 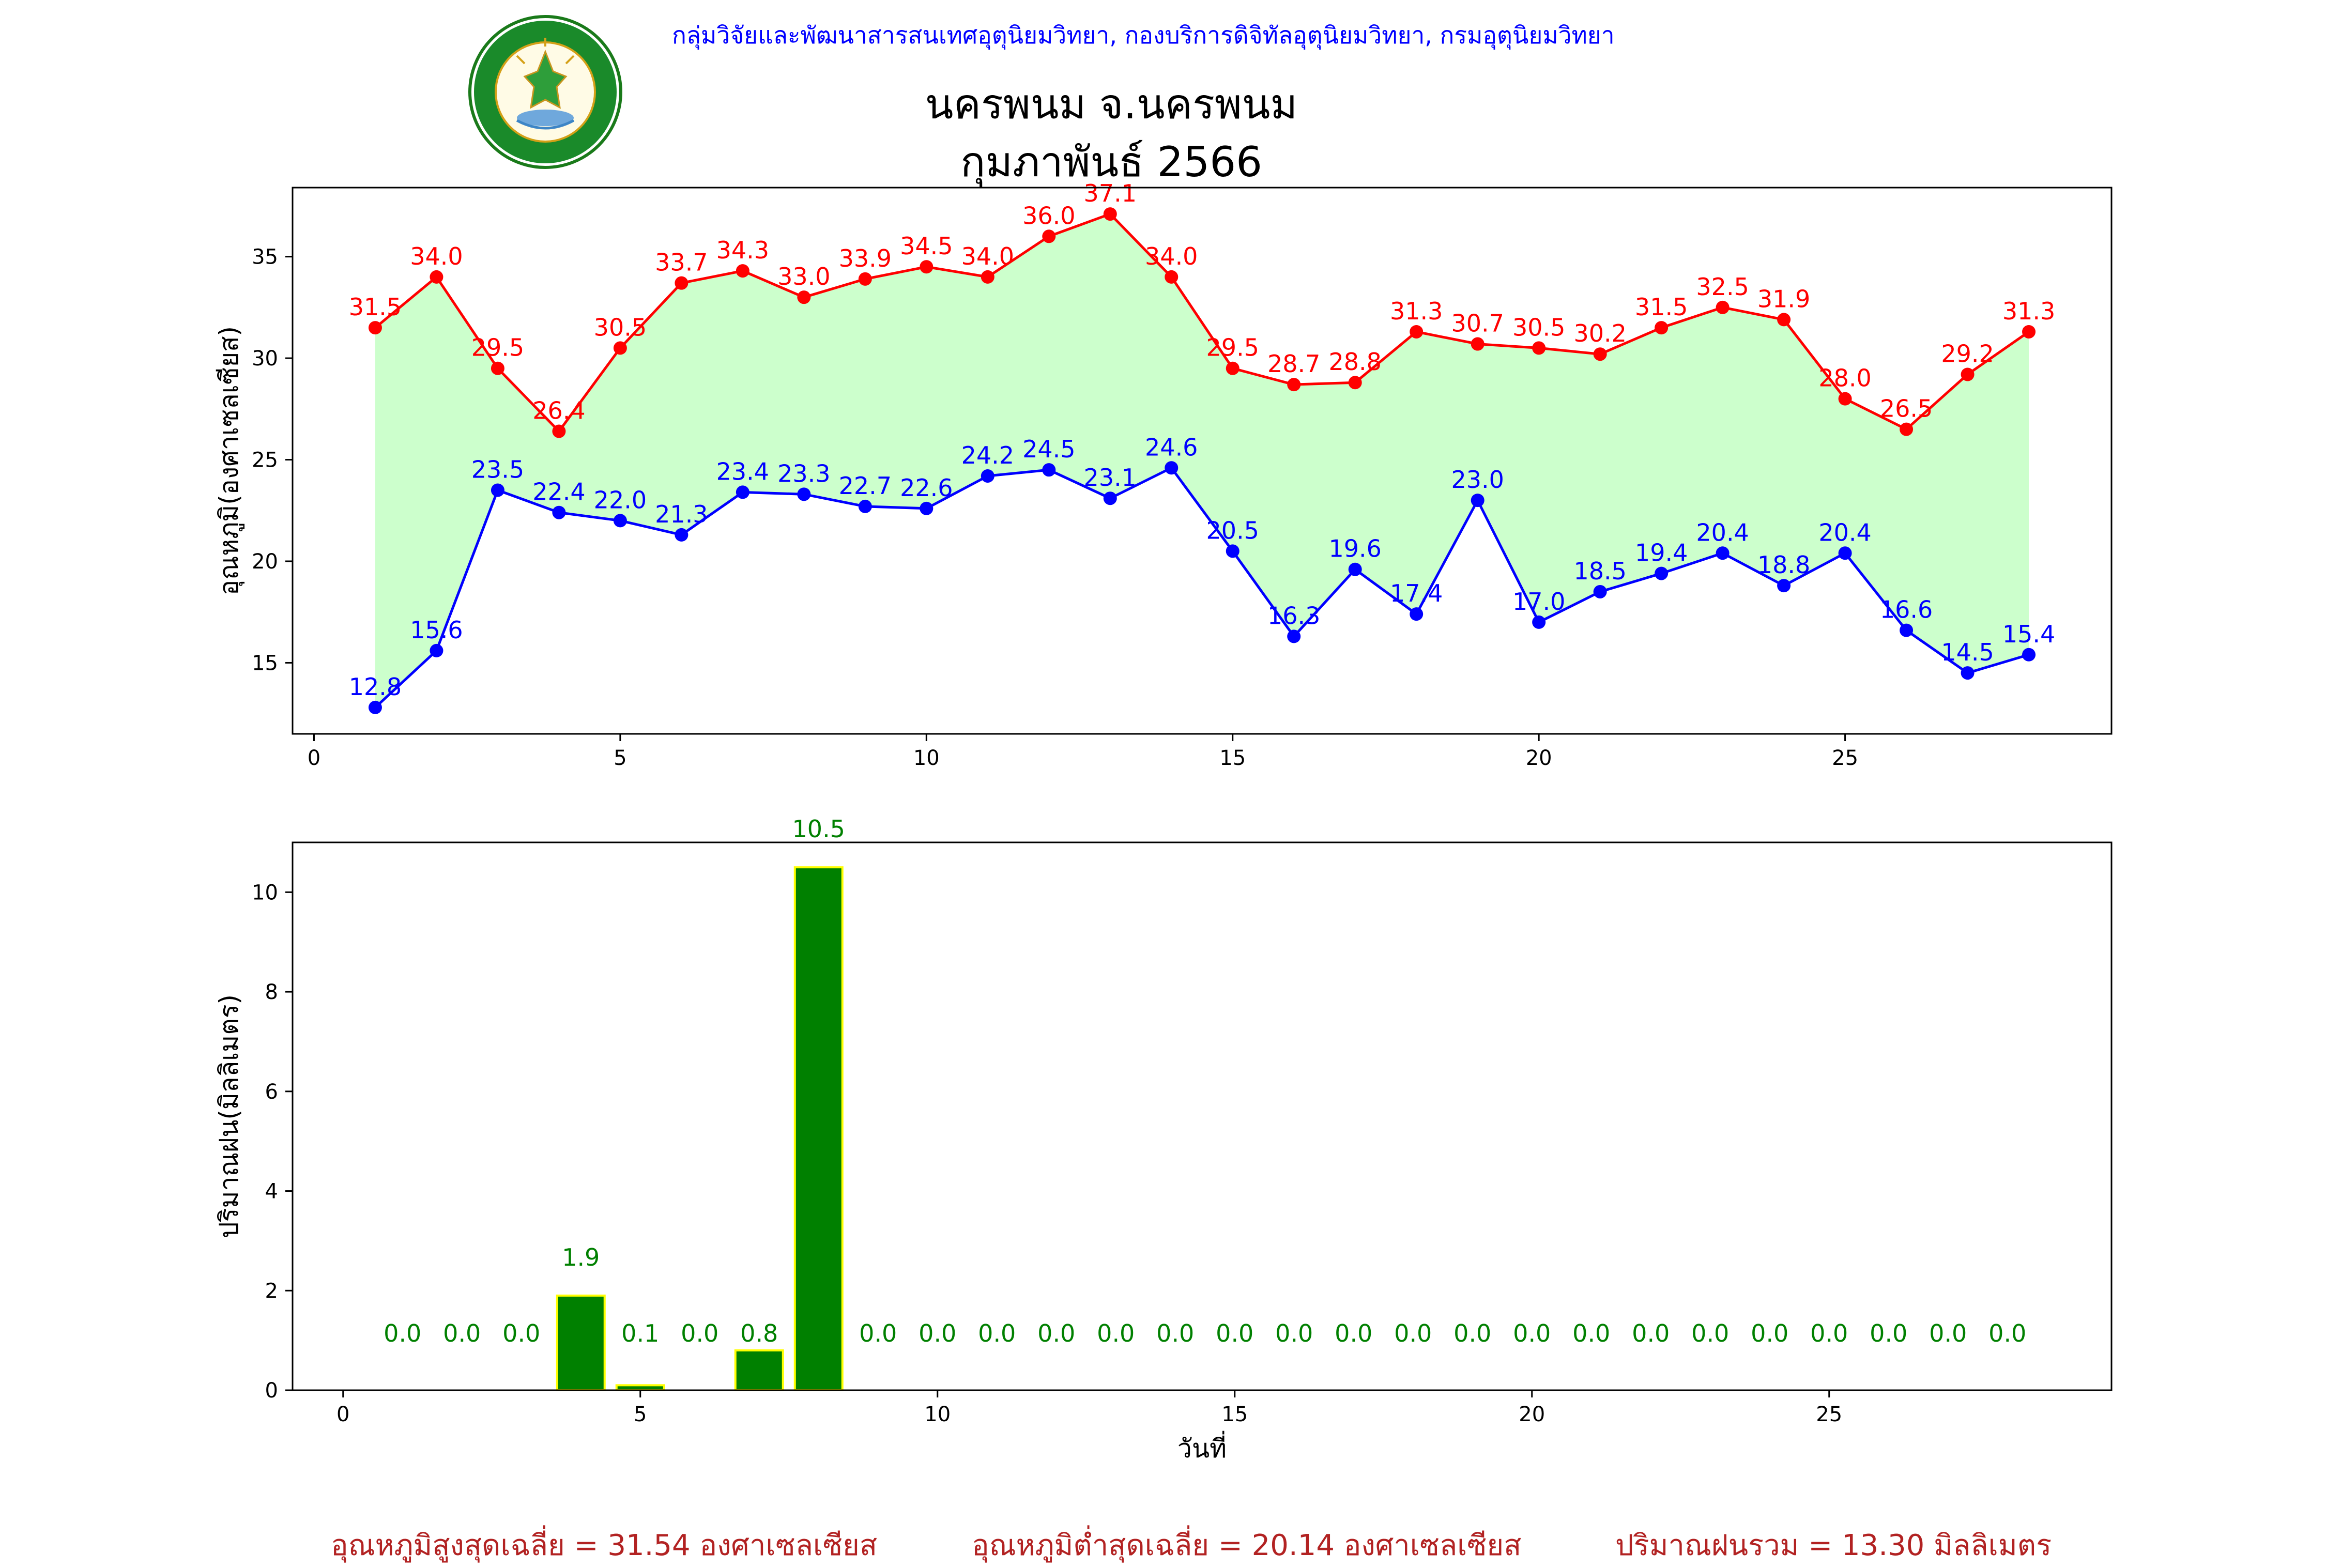 I want to click on min-temp-label: 22.4, so click(x=558, y=492).